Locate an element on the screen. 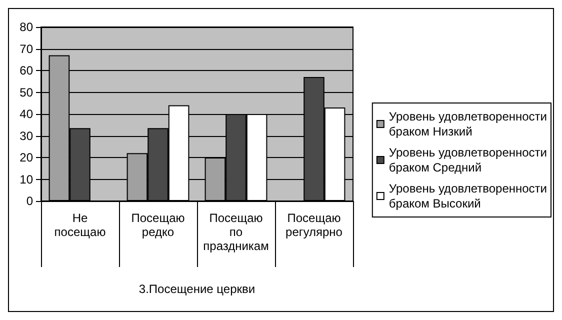 The image size is (562, 320). x-tick-label: Посещаю редко is located at coordinates (158, 225).